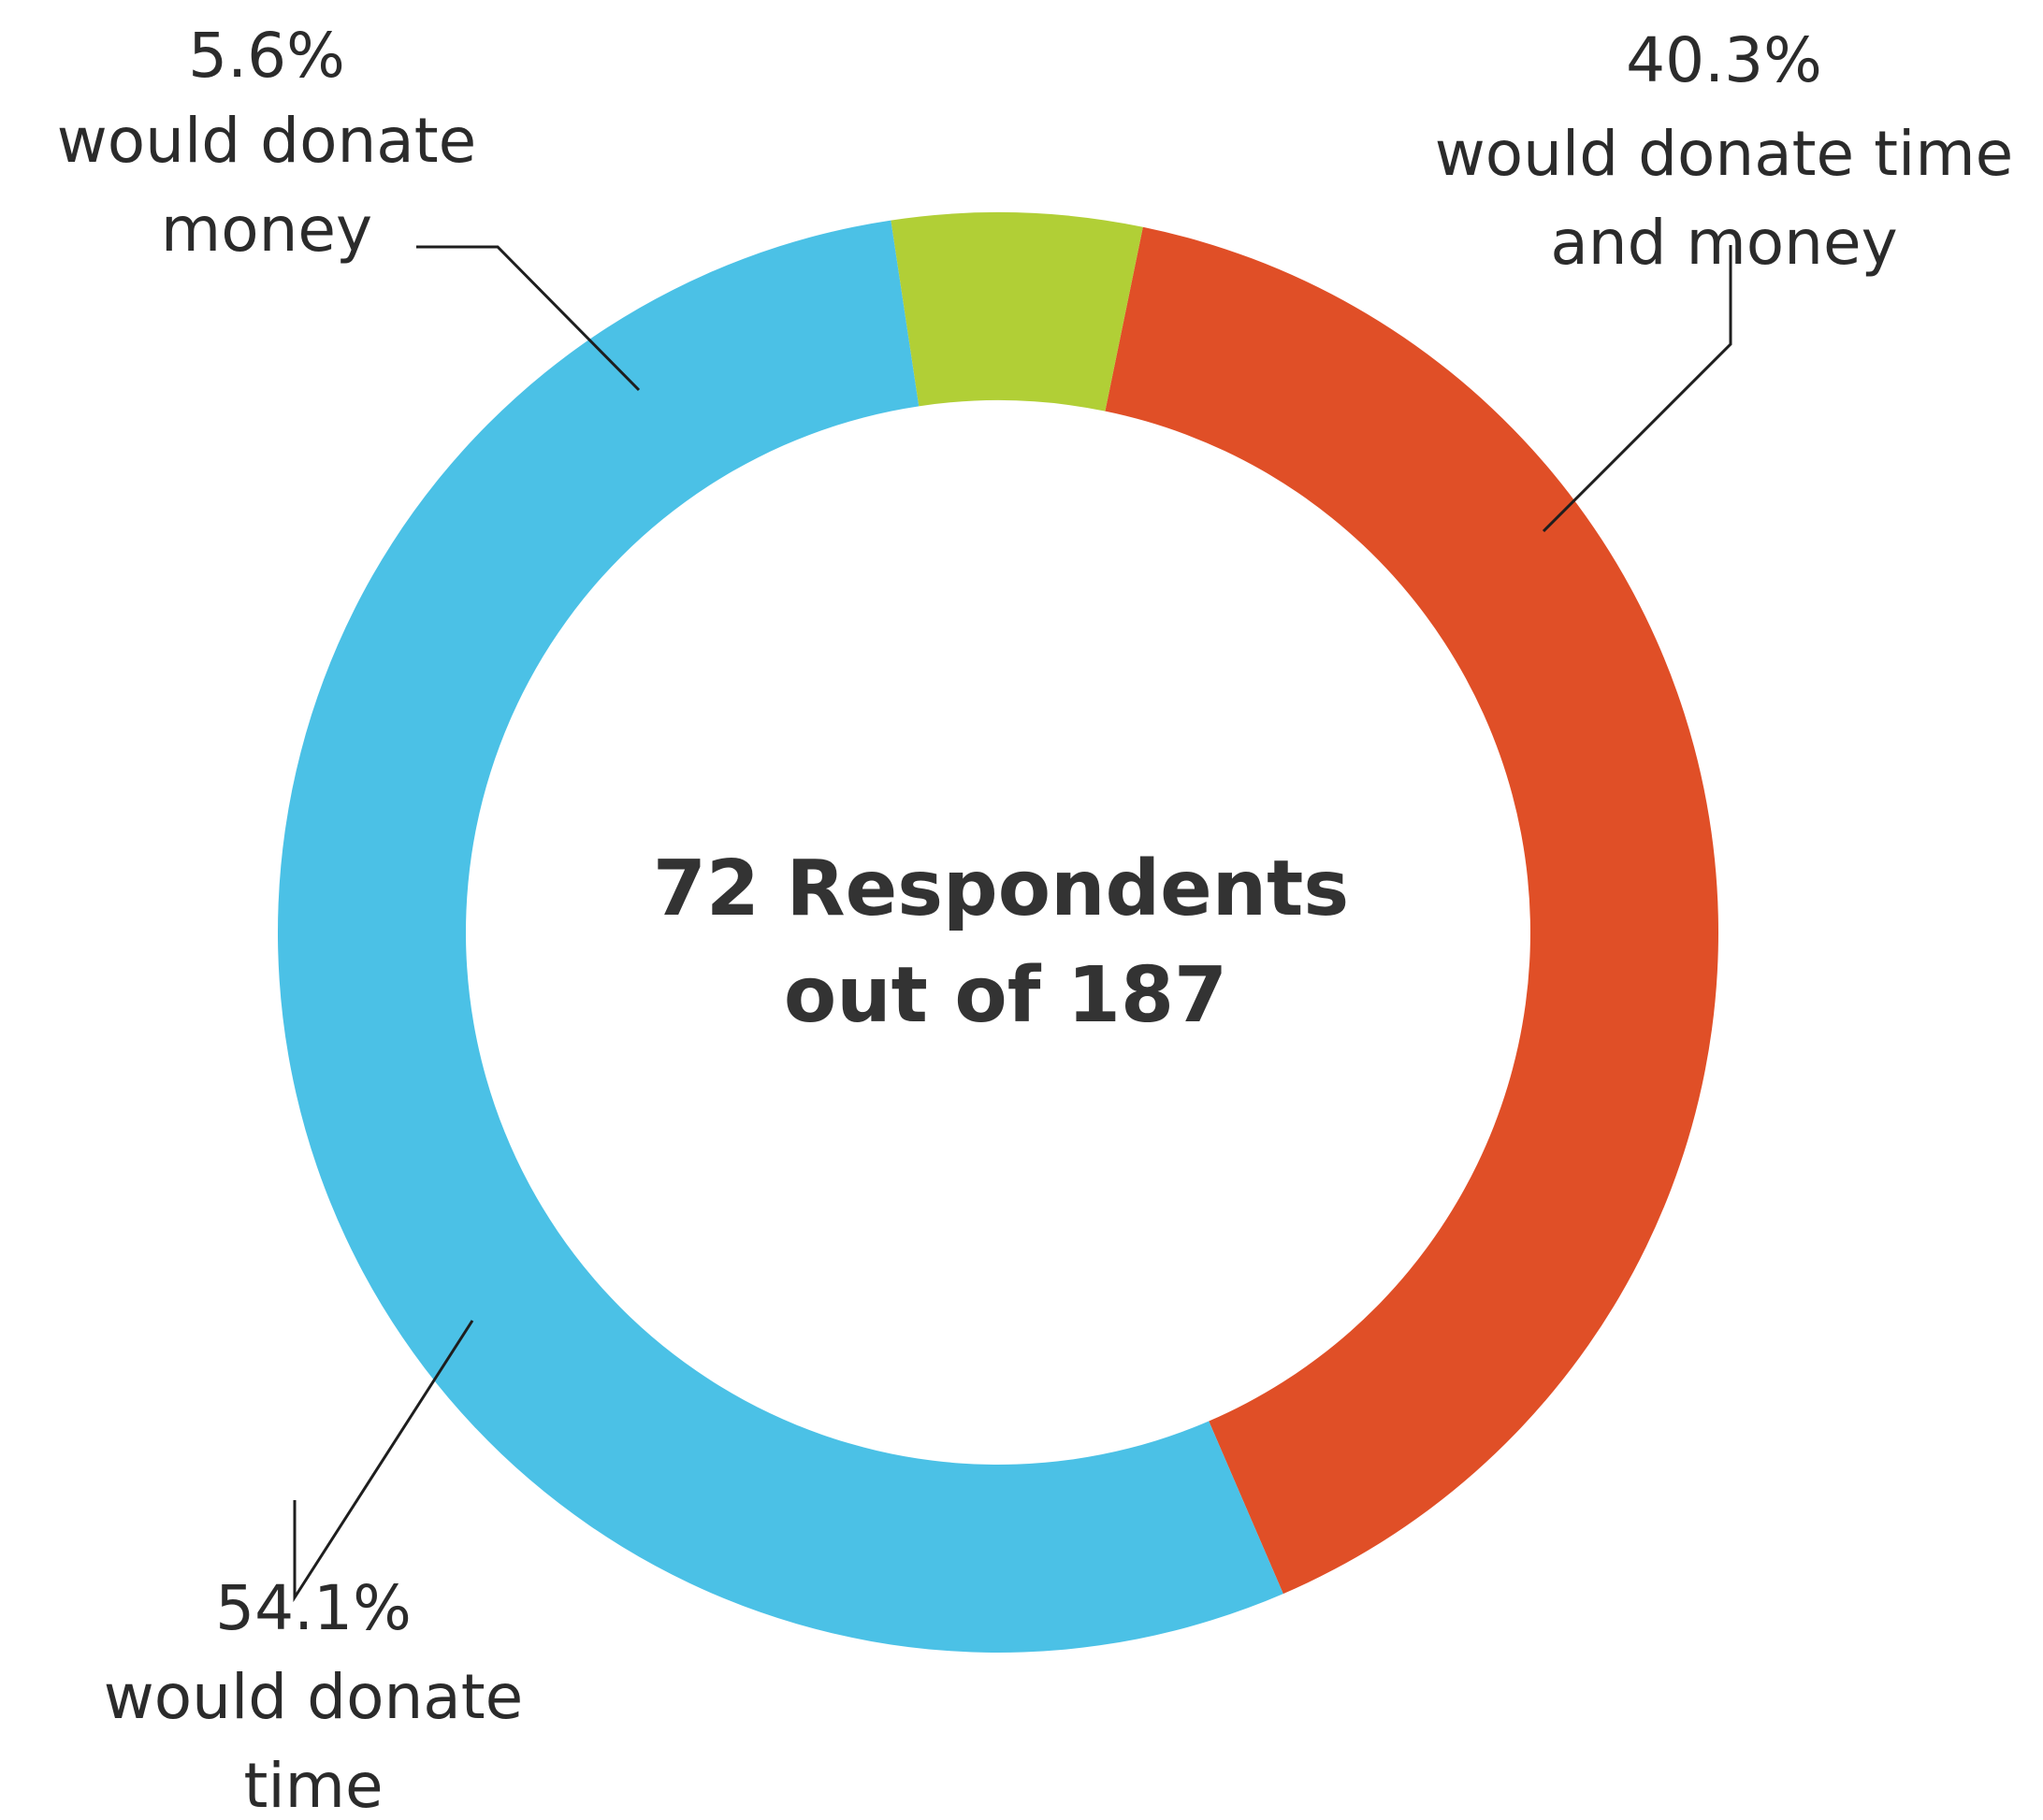 This screenshot has height=1820, width=2043. What do you see at coordinates (314, 1608) in the screenshot?
I see `slice-label-1-line-0: 54.1%` at bounding box center [314, 1608].